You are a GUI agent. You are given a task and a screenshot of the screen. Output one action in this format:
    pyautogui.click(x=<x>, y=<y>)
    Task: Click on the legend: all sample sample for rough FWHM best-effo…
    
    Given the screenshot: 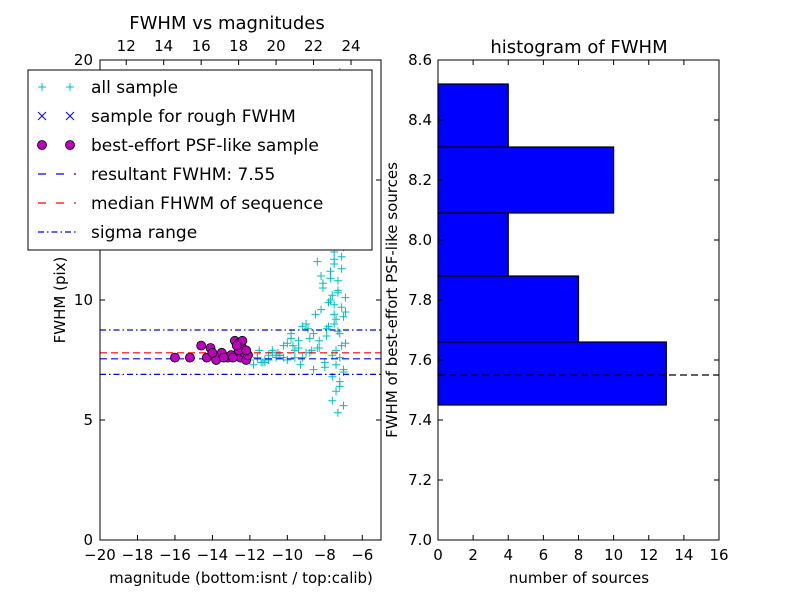 What is the action you would take?
    pyautogui.click(x=200, y=160)
    